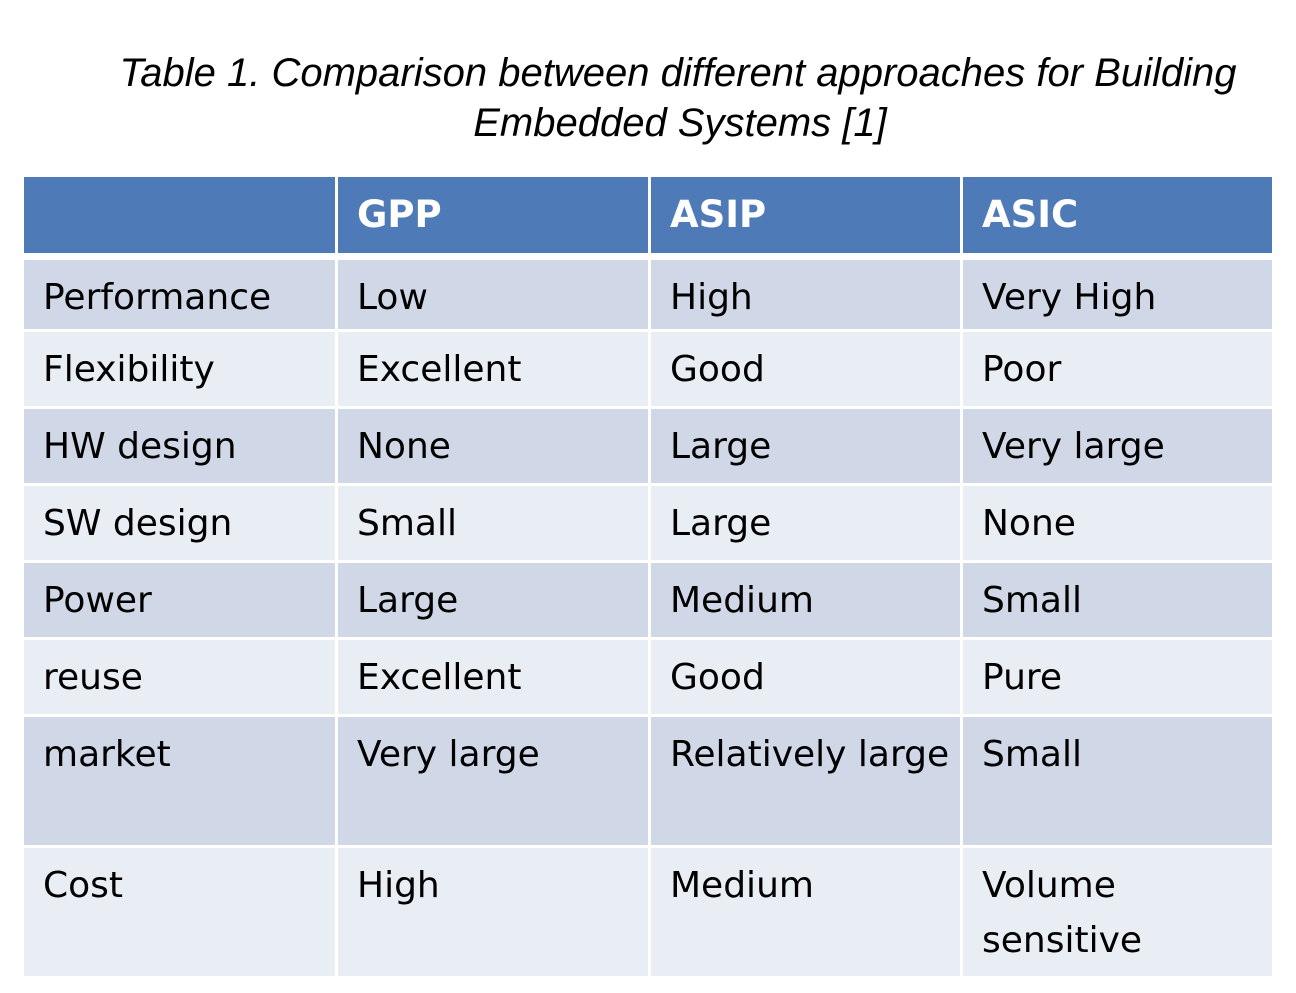 This screenshot has height=993, width=1296. I want to click on header-cell-gpp: GPP, so click(491, 215).